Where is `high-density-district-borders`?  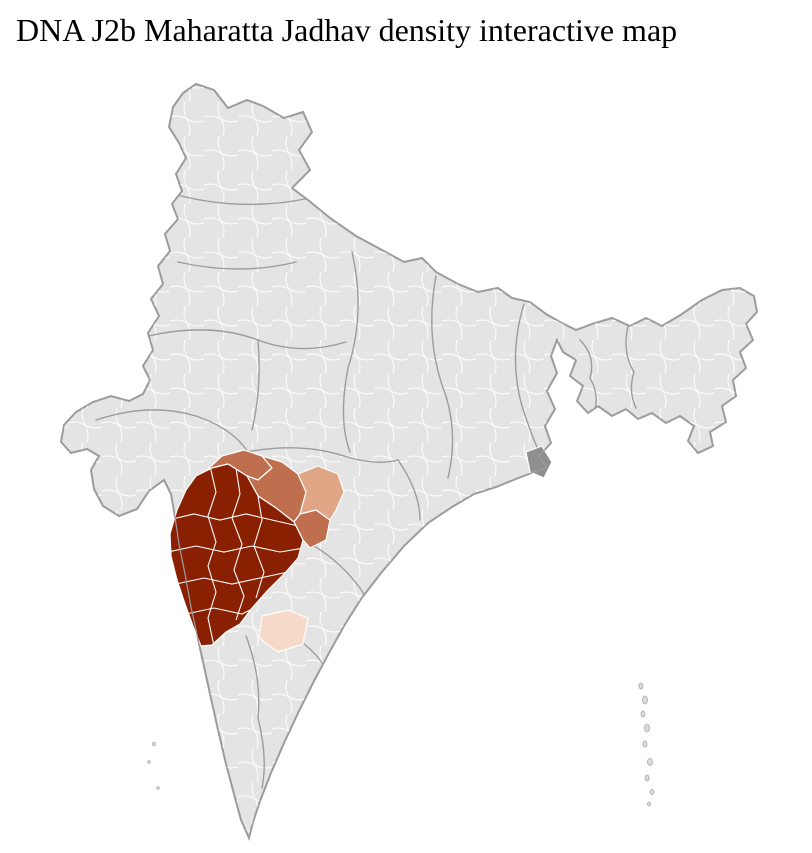 high-density-district-borders is located at coordinates (236, 555).